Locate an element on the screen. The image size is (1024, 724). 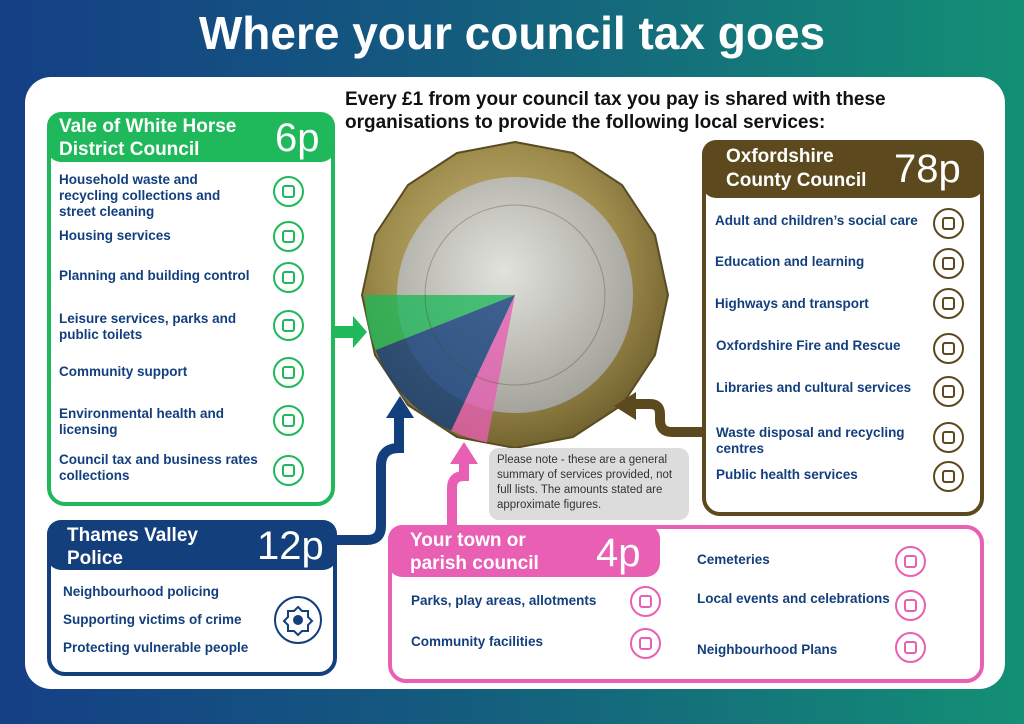
police-header: Thames Valley Police 12p is located at coordinates (192, 545).